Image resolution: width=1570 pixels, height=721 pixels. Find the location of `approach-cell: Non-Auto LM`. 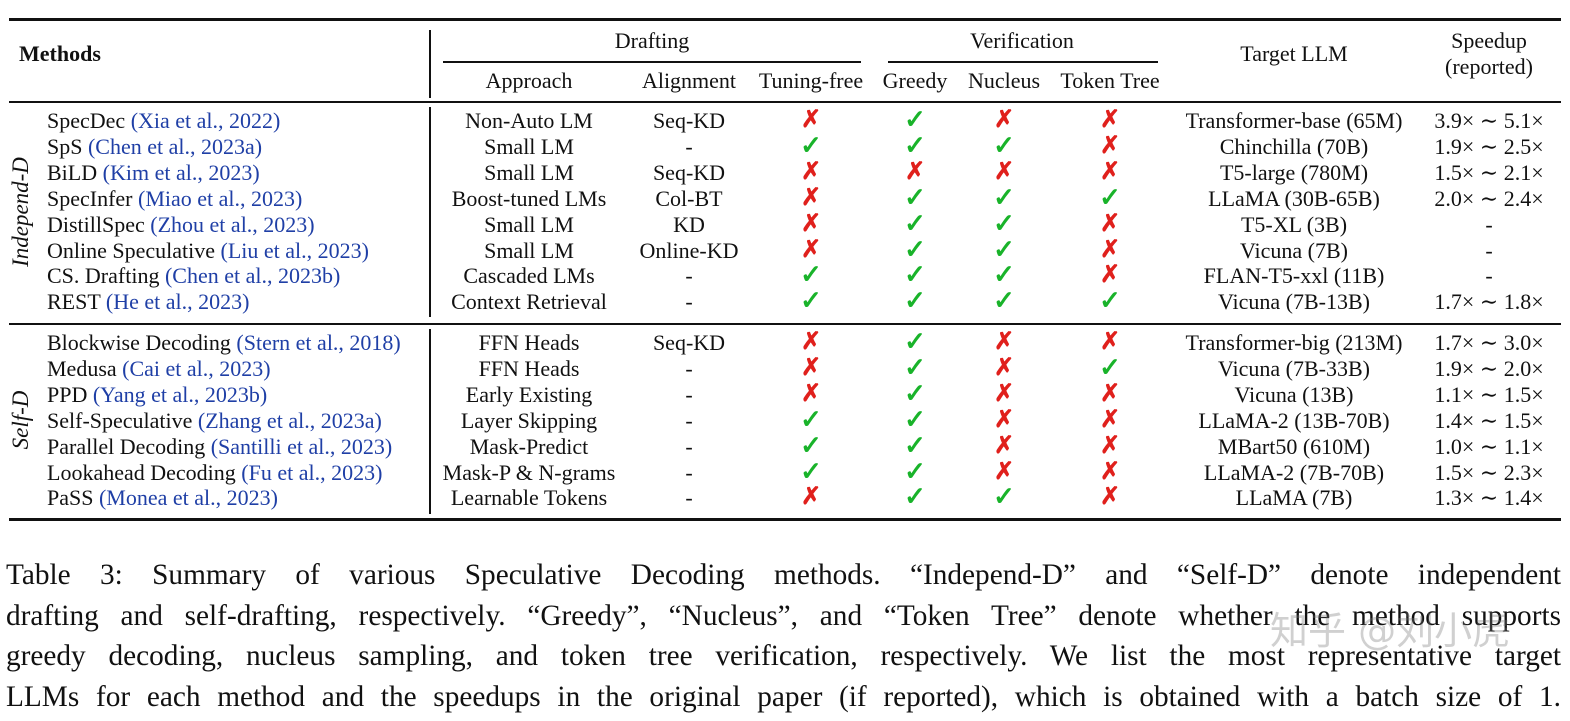

approach-cell: Non-Auto LM is located at coordinates (529, 120).